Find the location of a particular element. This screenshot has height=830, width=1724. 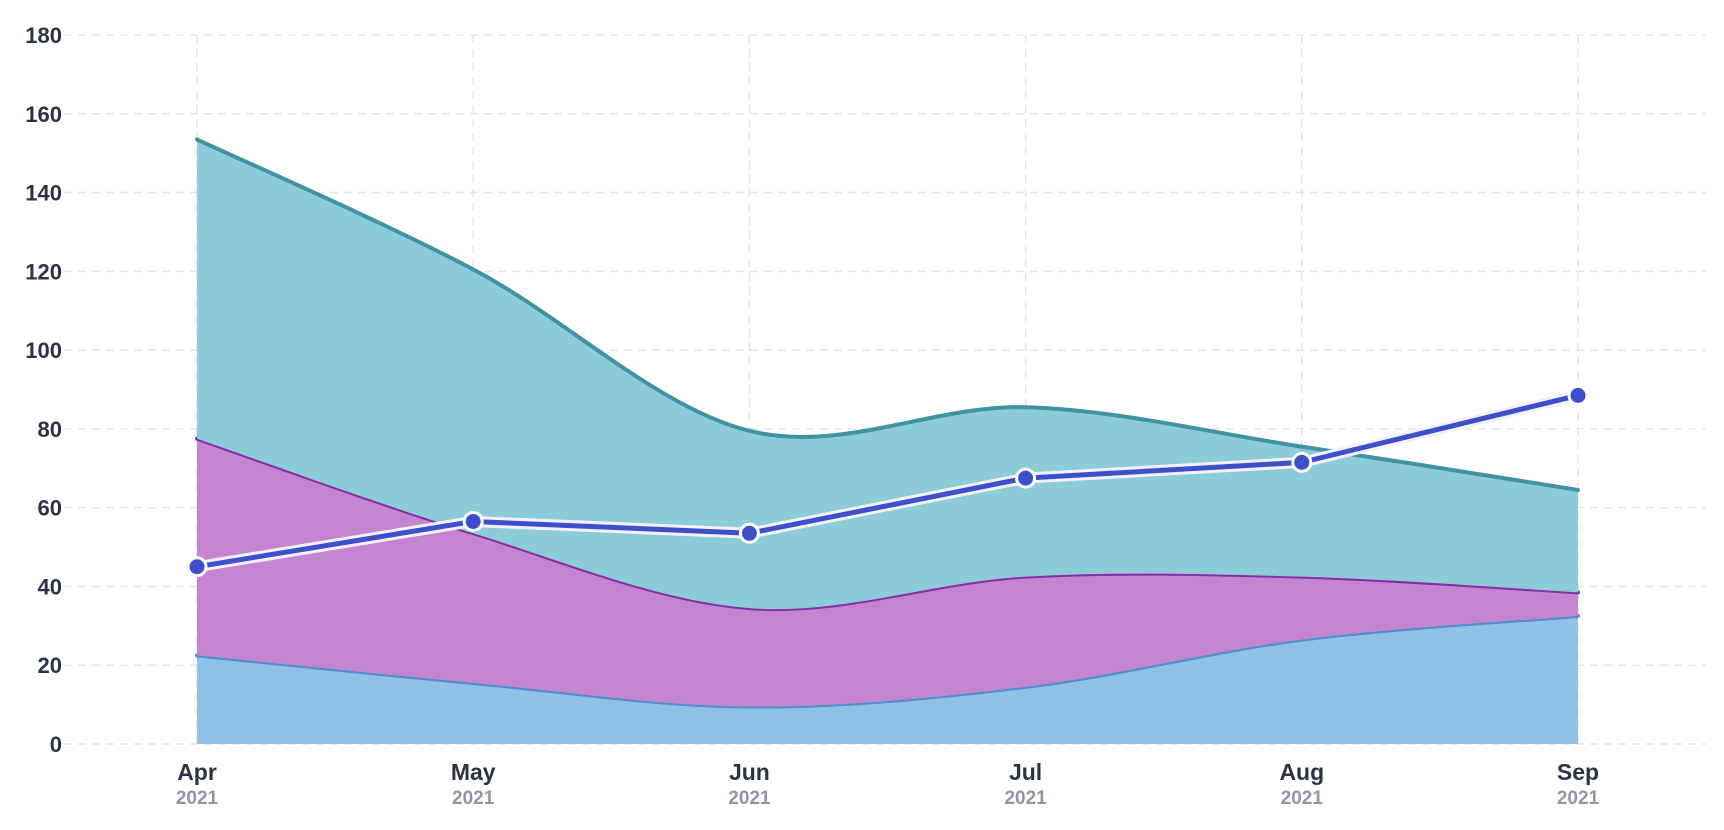

y-tick-label: 140 is located at coordinates (43, 193).